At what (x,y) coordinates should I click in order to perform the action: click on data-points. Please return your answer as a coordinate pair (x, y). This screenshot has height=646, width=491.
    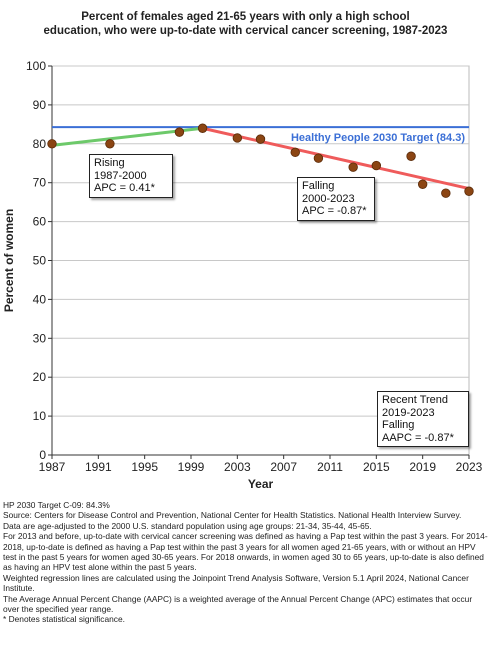
    Looking at the image, I should click on (260, 160).